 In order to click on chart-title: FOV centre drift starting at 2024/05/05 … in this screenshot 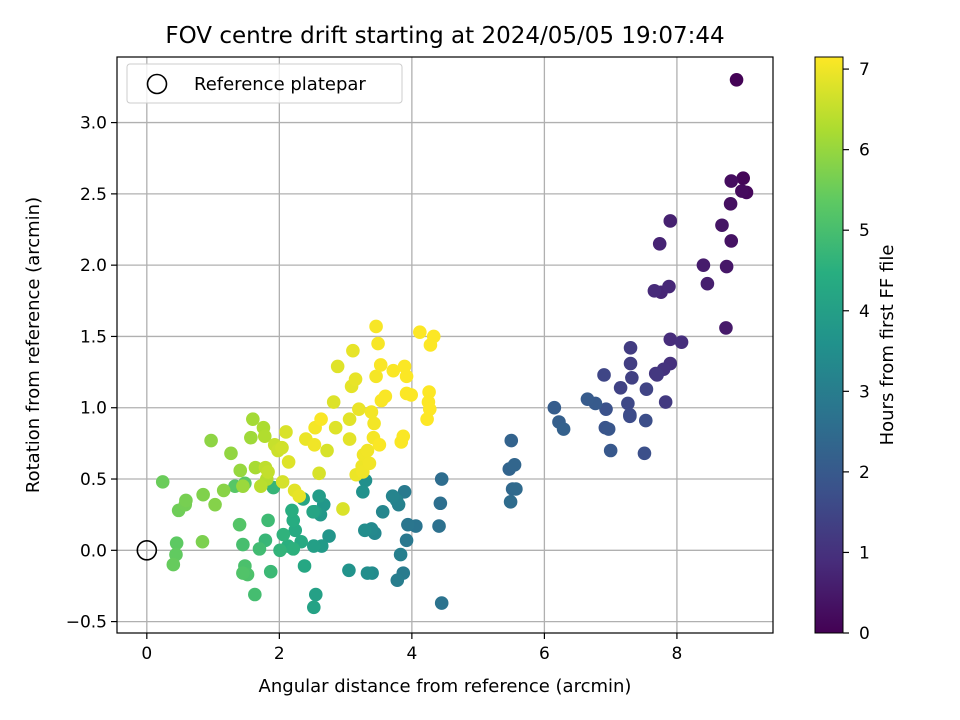, I will do `click(444, 36)`.